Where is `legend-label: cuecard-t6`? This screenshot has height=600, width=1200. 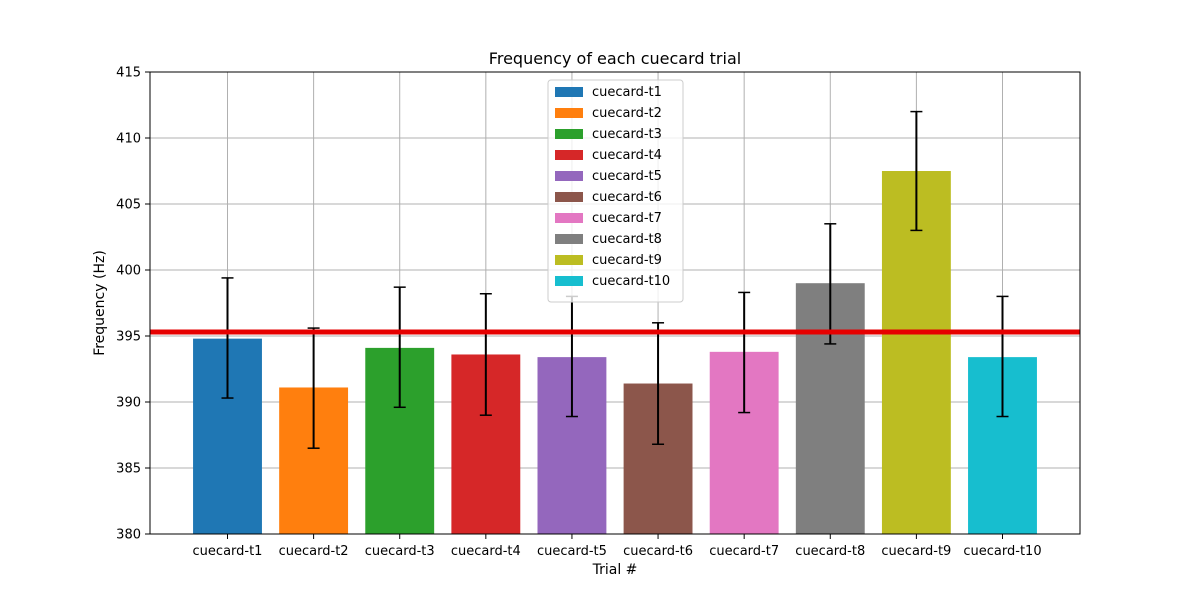
legend-label: cuecard-t6 is located at coordinates (627, 197).